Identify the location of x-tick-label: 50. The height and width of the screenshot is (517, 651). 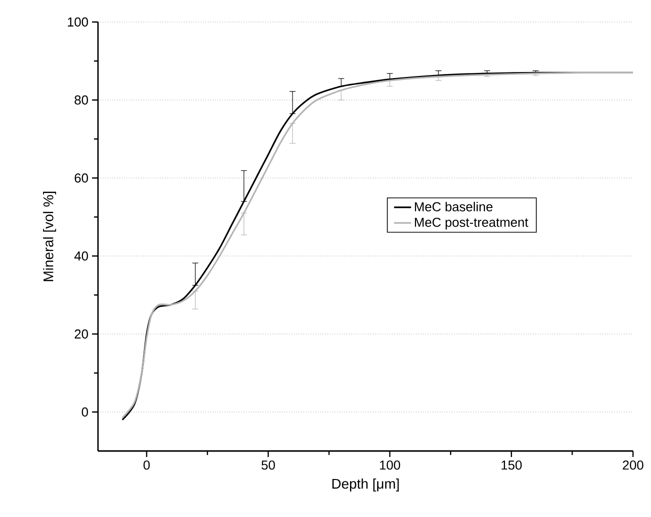
(268, 465).